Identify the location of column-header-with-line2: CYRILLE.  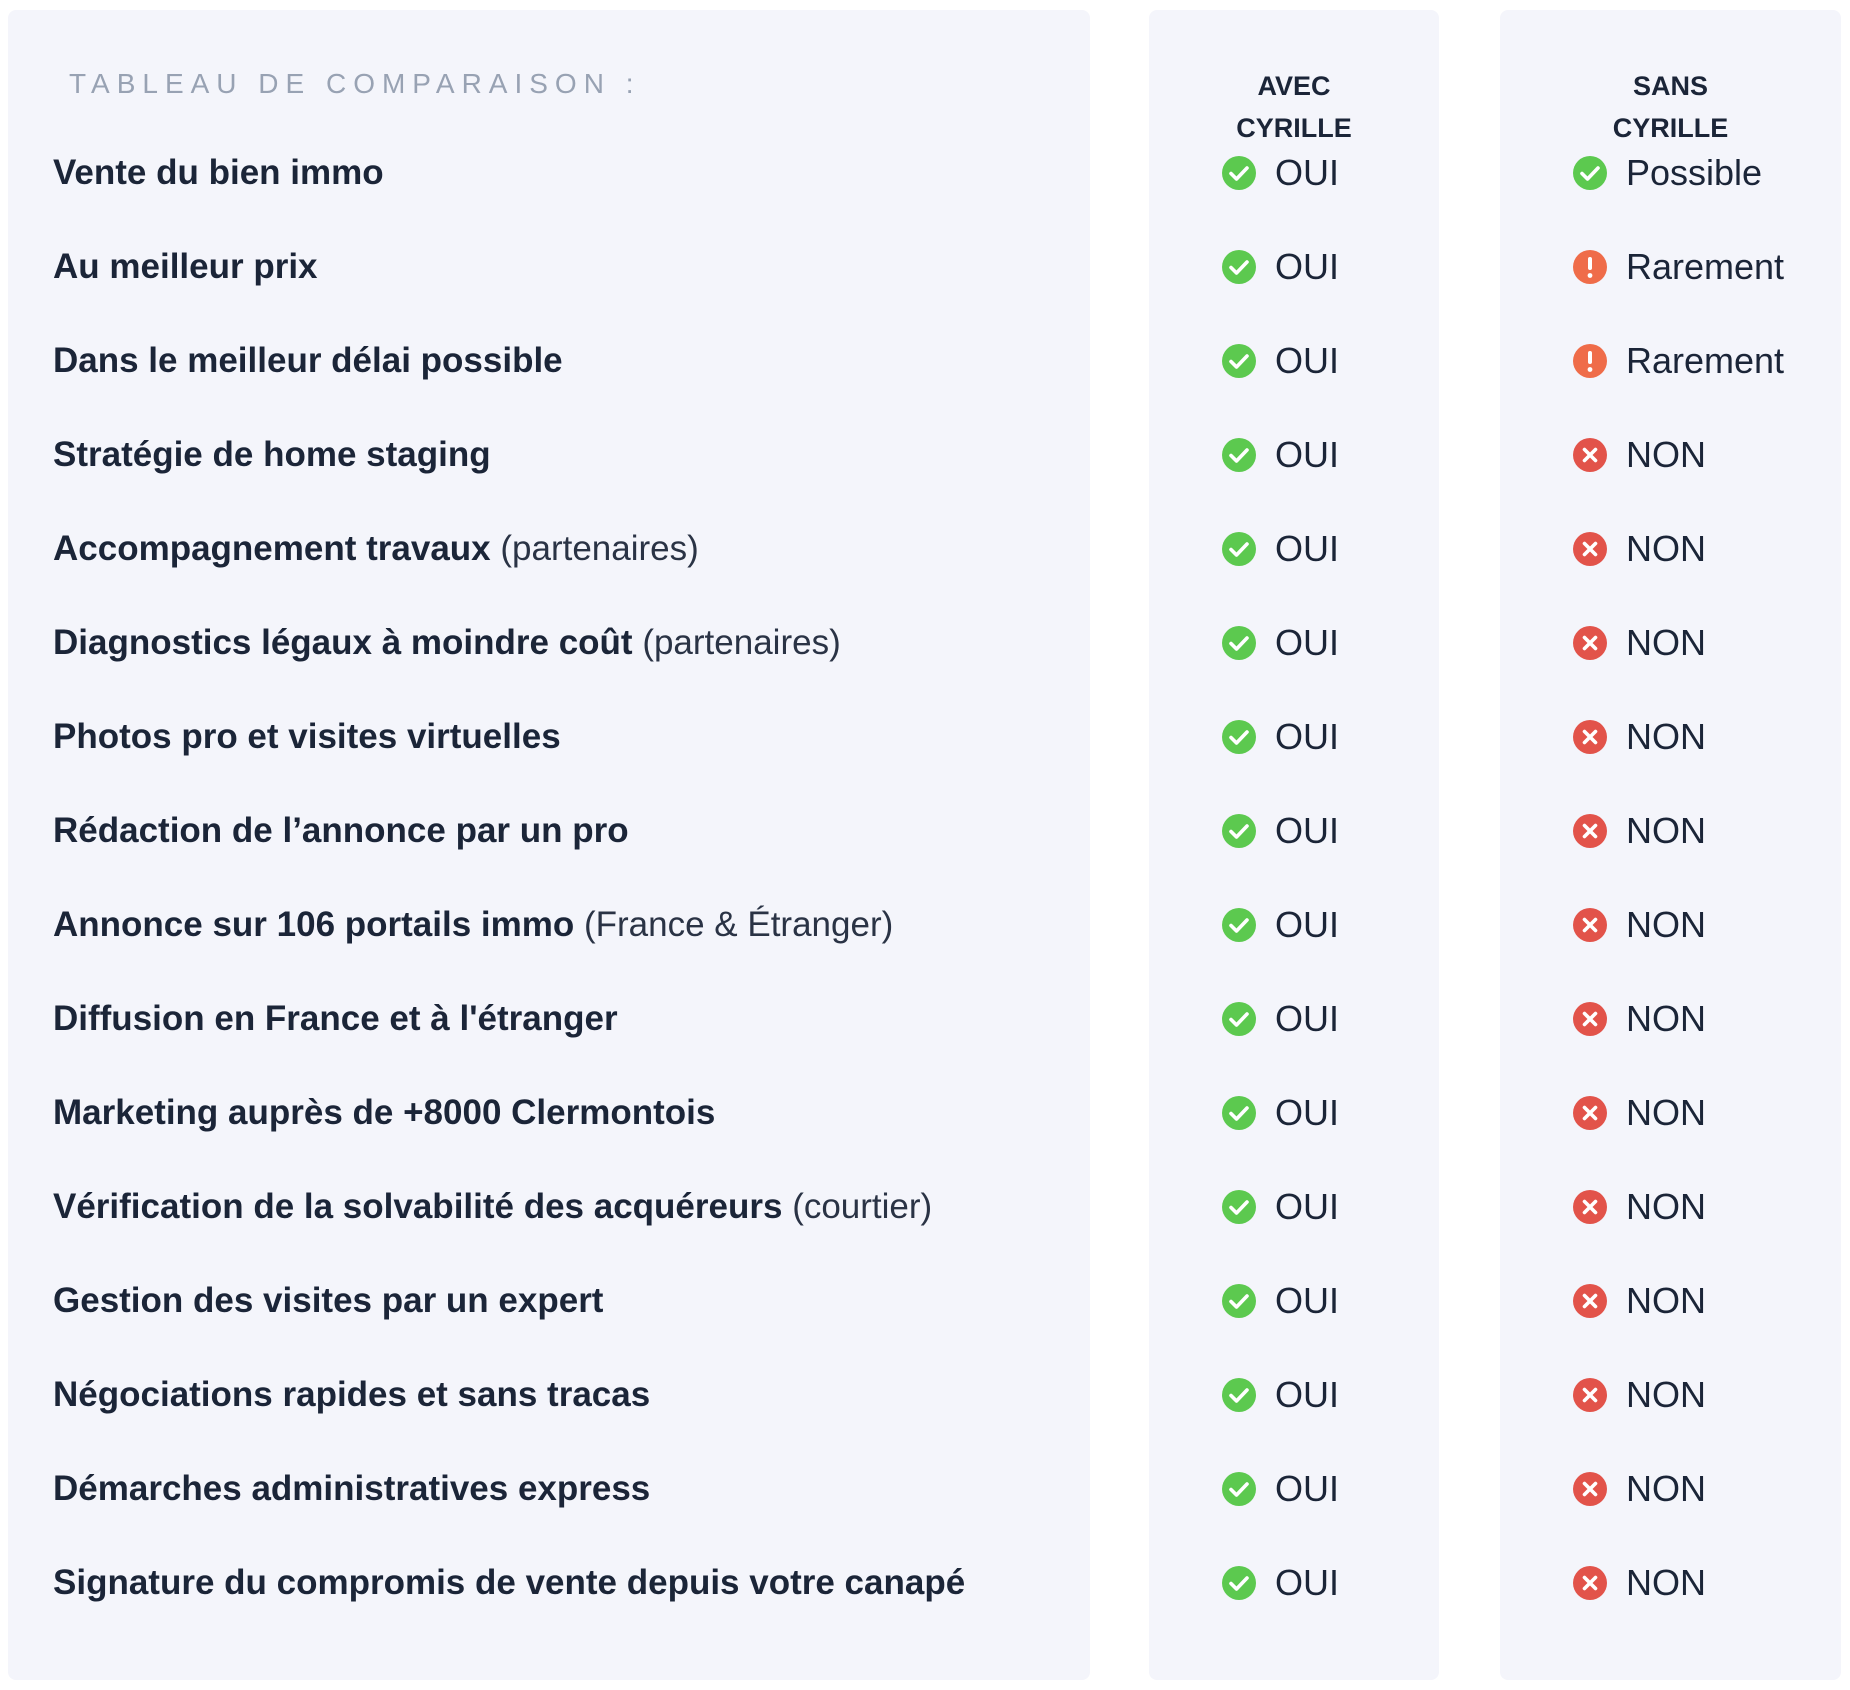
(1294, 128).